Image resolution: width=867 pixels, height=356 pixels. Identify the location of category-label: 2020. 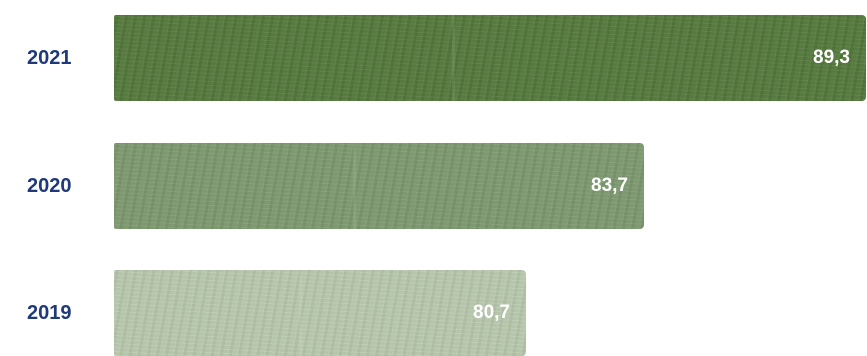
(49, 186).